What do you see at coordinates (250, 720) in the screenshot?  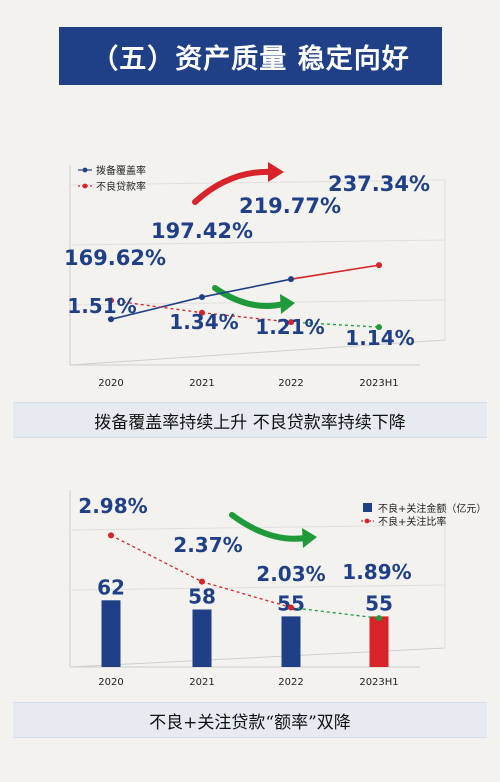 I see `caption-bottom: 不良+关注贷款“额率”双降` at bounding box center [250, 720].